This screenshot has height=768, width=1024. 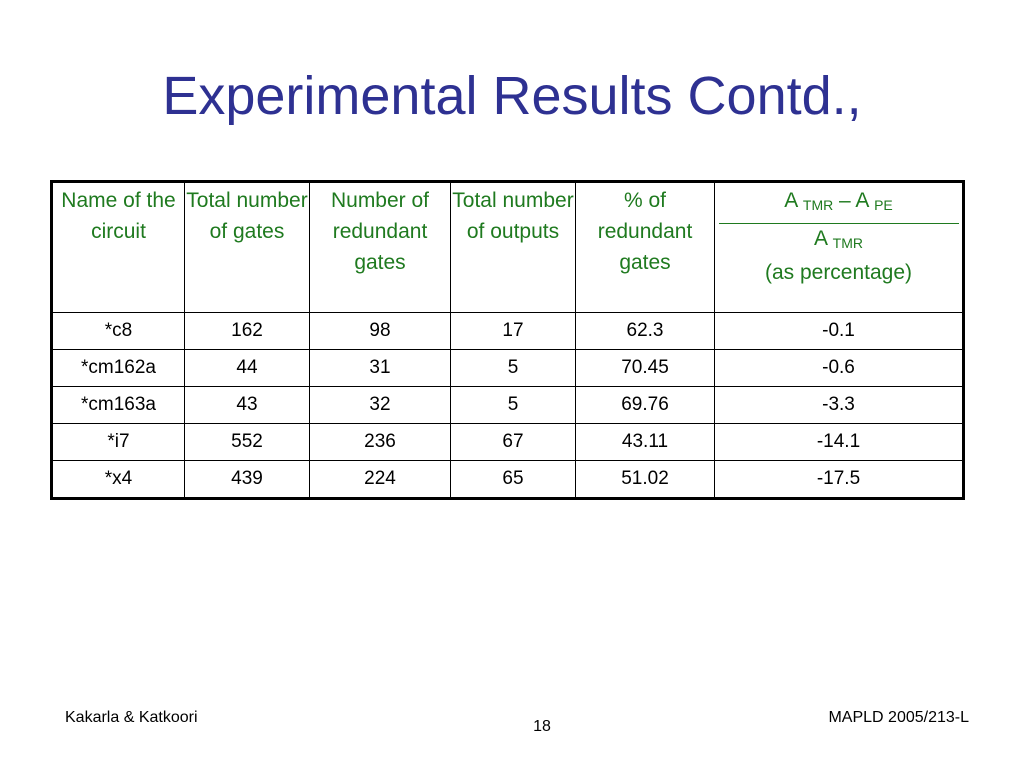 I want to click on footer-page-number: 18, so click(x=542, y=726).